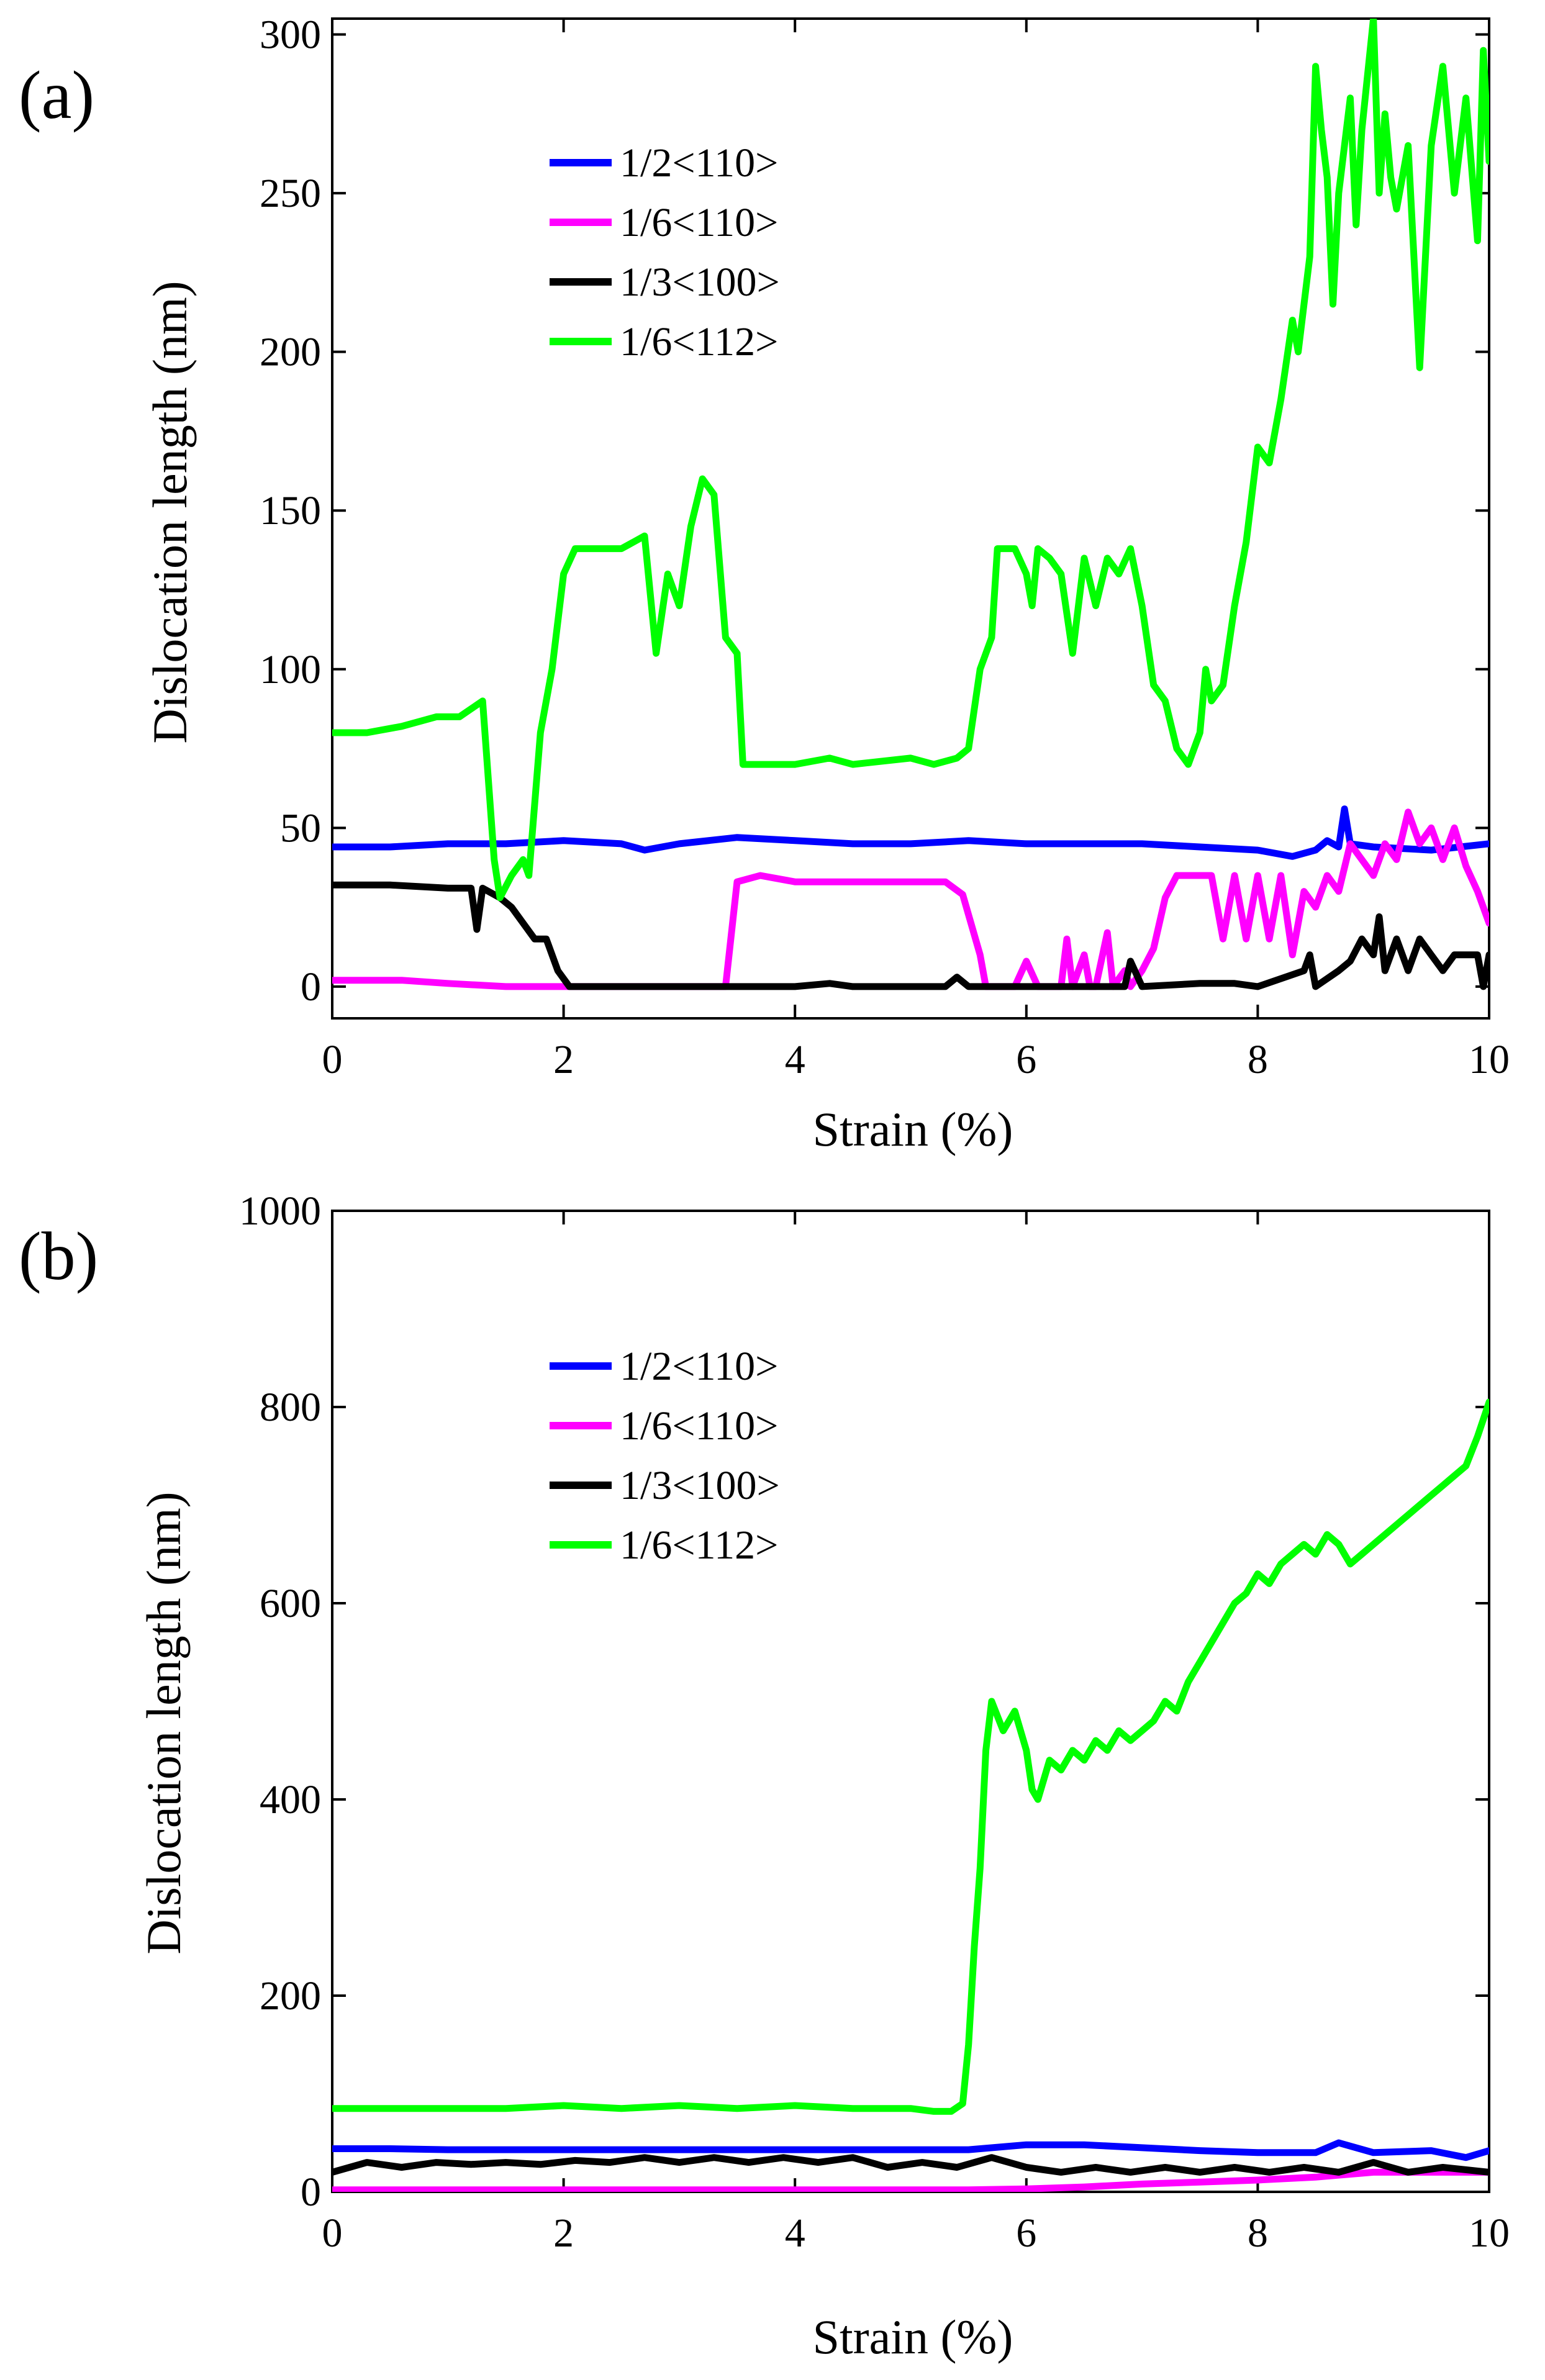 Image resolution: width=1545 pixels, height=2380 pixels. What do you see at coordinates (311, 2192) in the screenshot?
I see `panel-b-ytick-label: 0` at bounding box center [311, 2192].